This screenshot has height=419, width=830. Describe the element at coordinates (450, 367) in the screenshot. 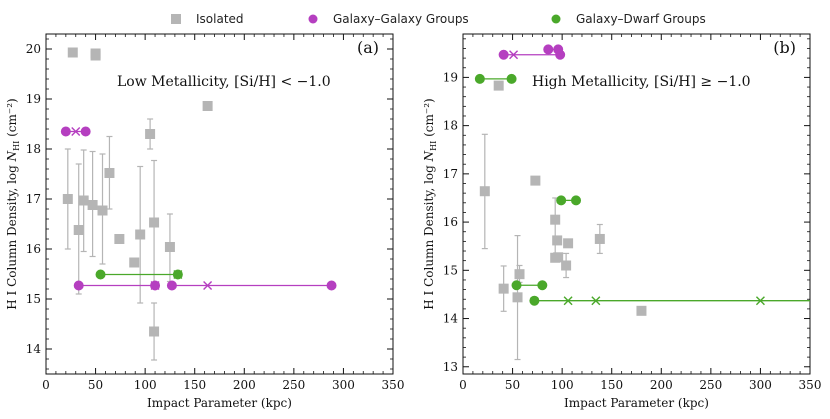

I see `y-tick-label: 13` at that location.